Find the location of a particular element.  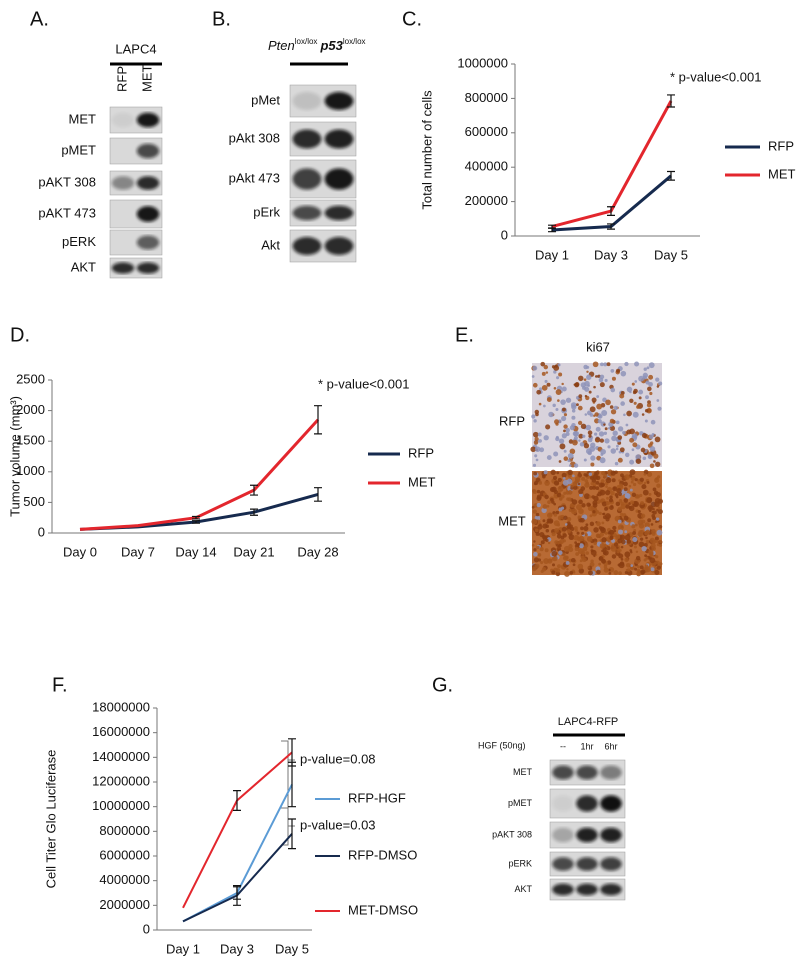

row-label: MET is located at coordinates (83, 118).